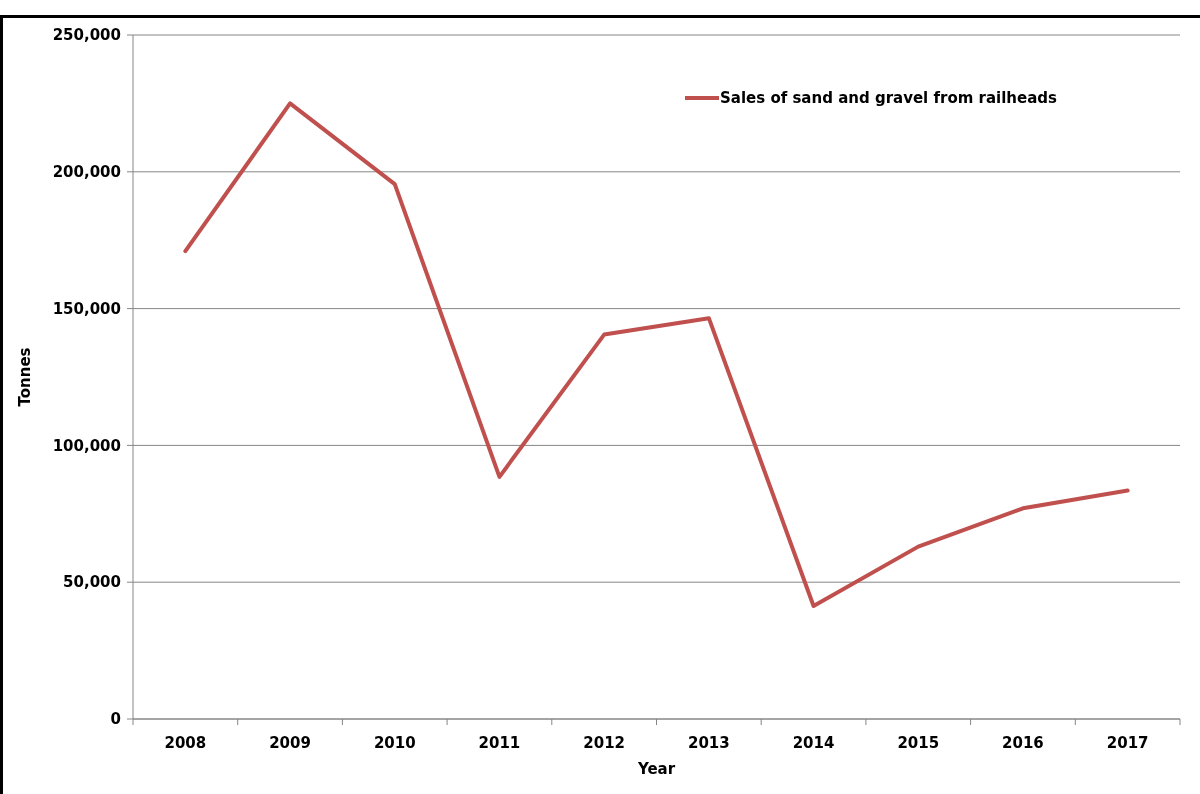  I want to click on x-tick-label: 2008, so click(185, 743).